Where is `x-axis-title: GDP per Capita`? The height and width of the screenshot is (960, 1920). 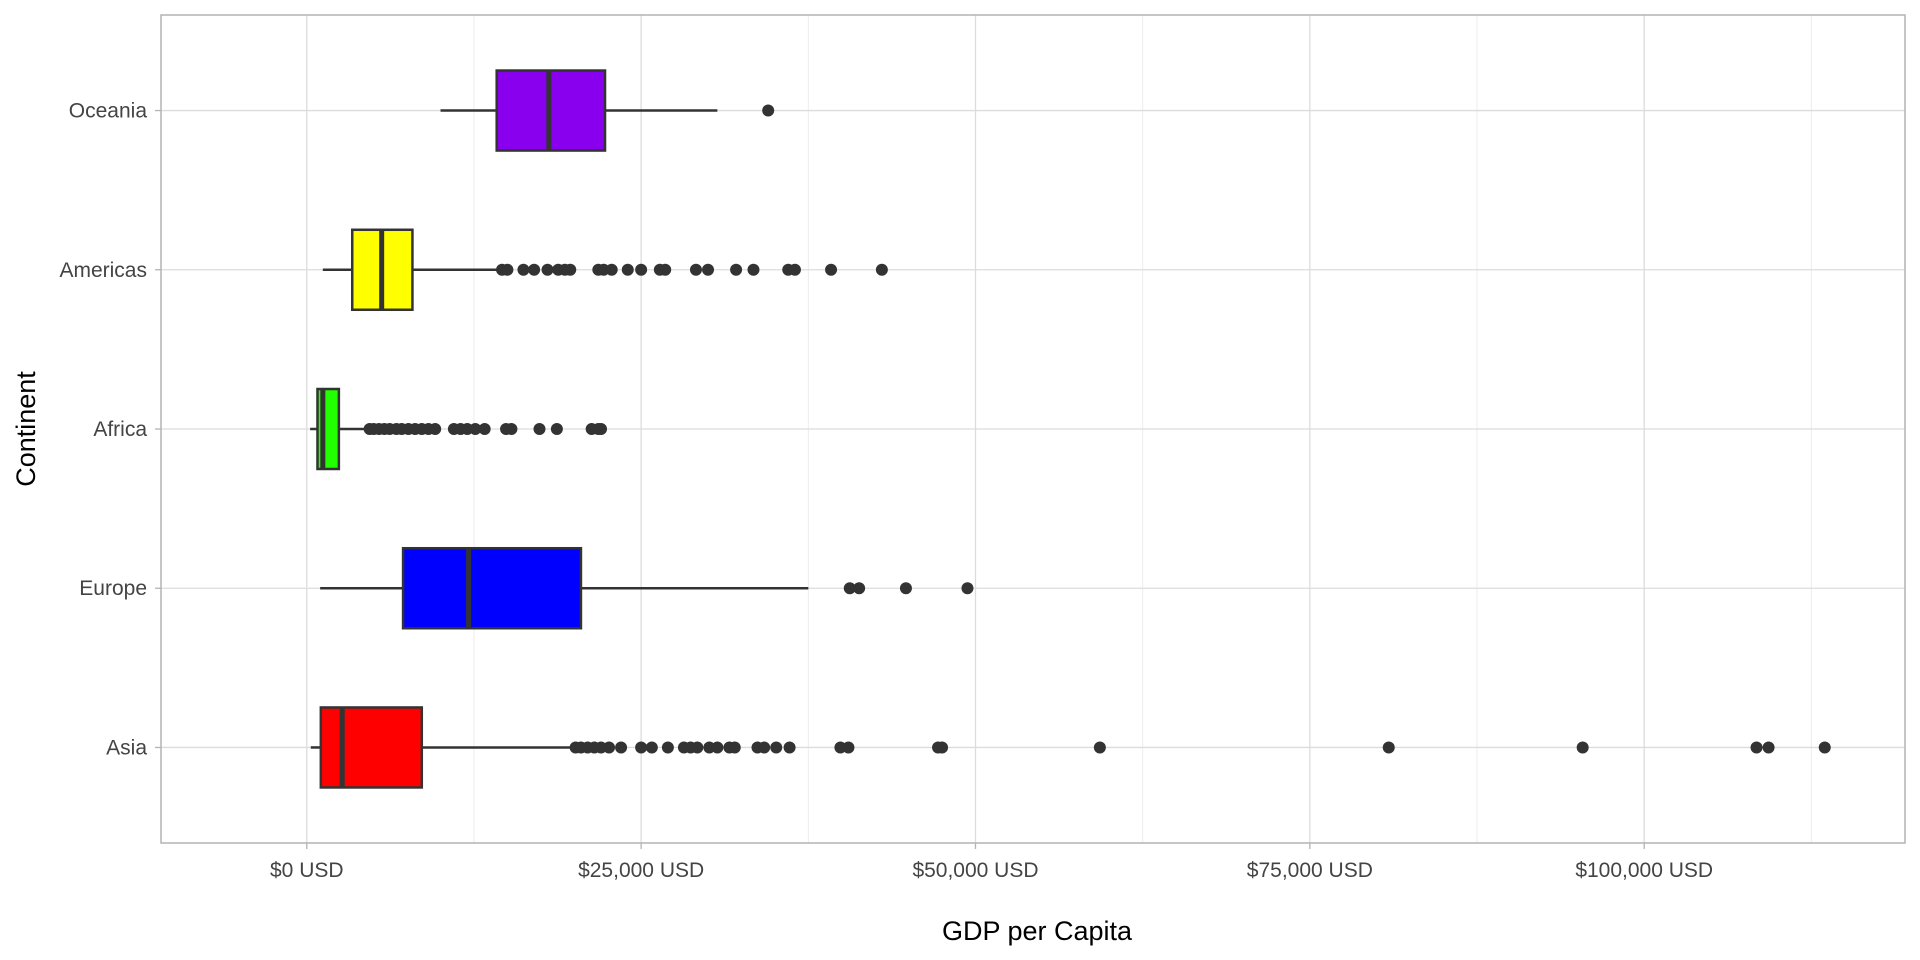
x-axis-title: GDP per Capita is located at coordinates (1037, 931).